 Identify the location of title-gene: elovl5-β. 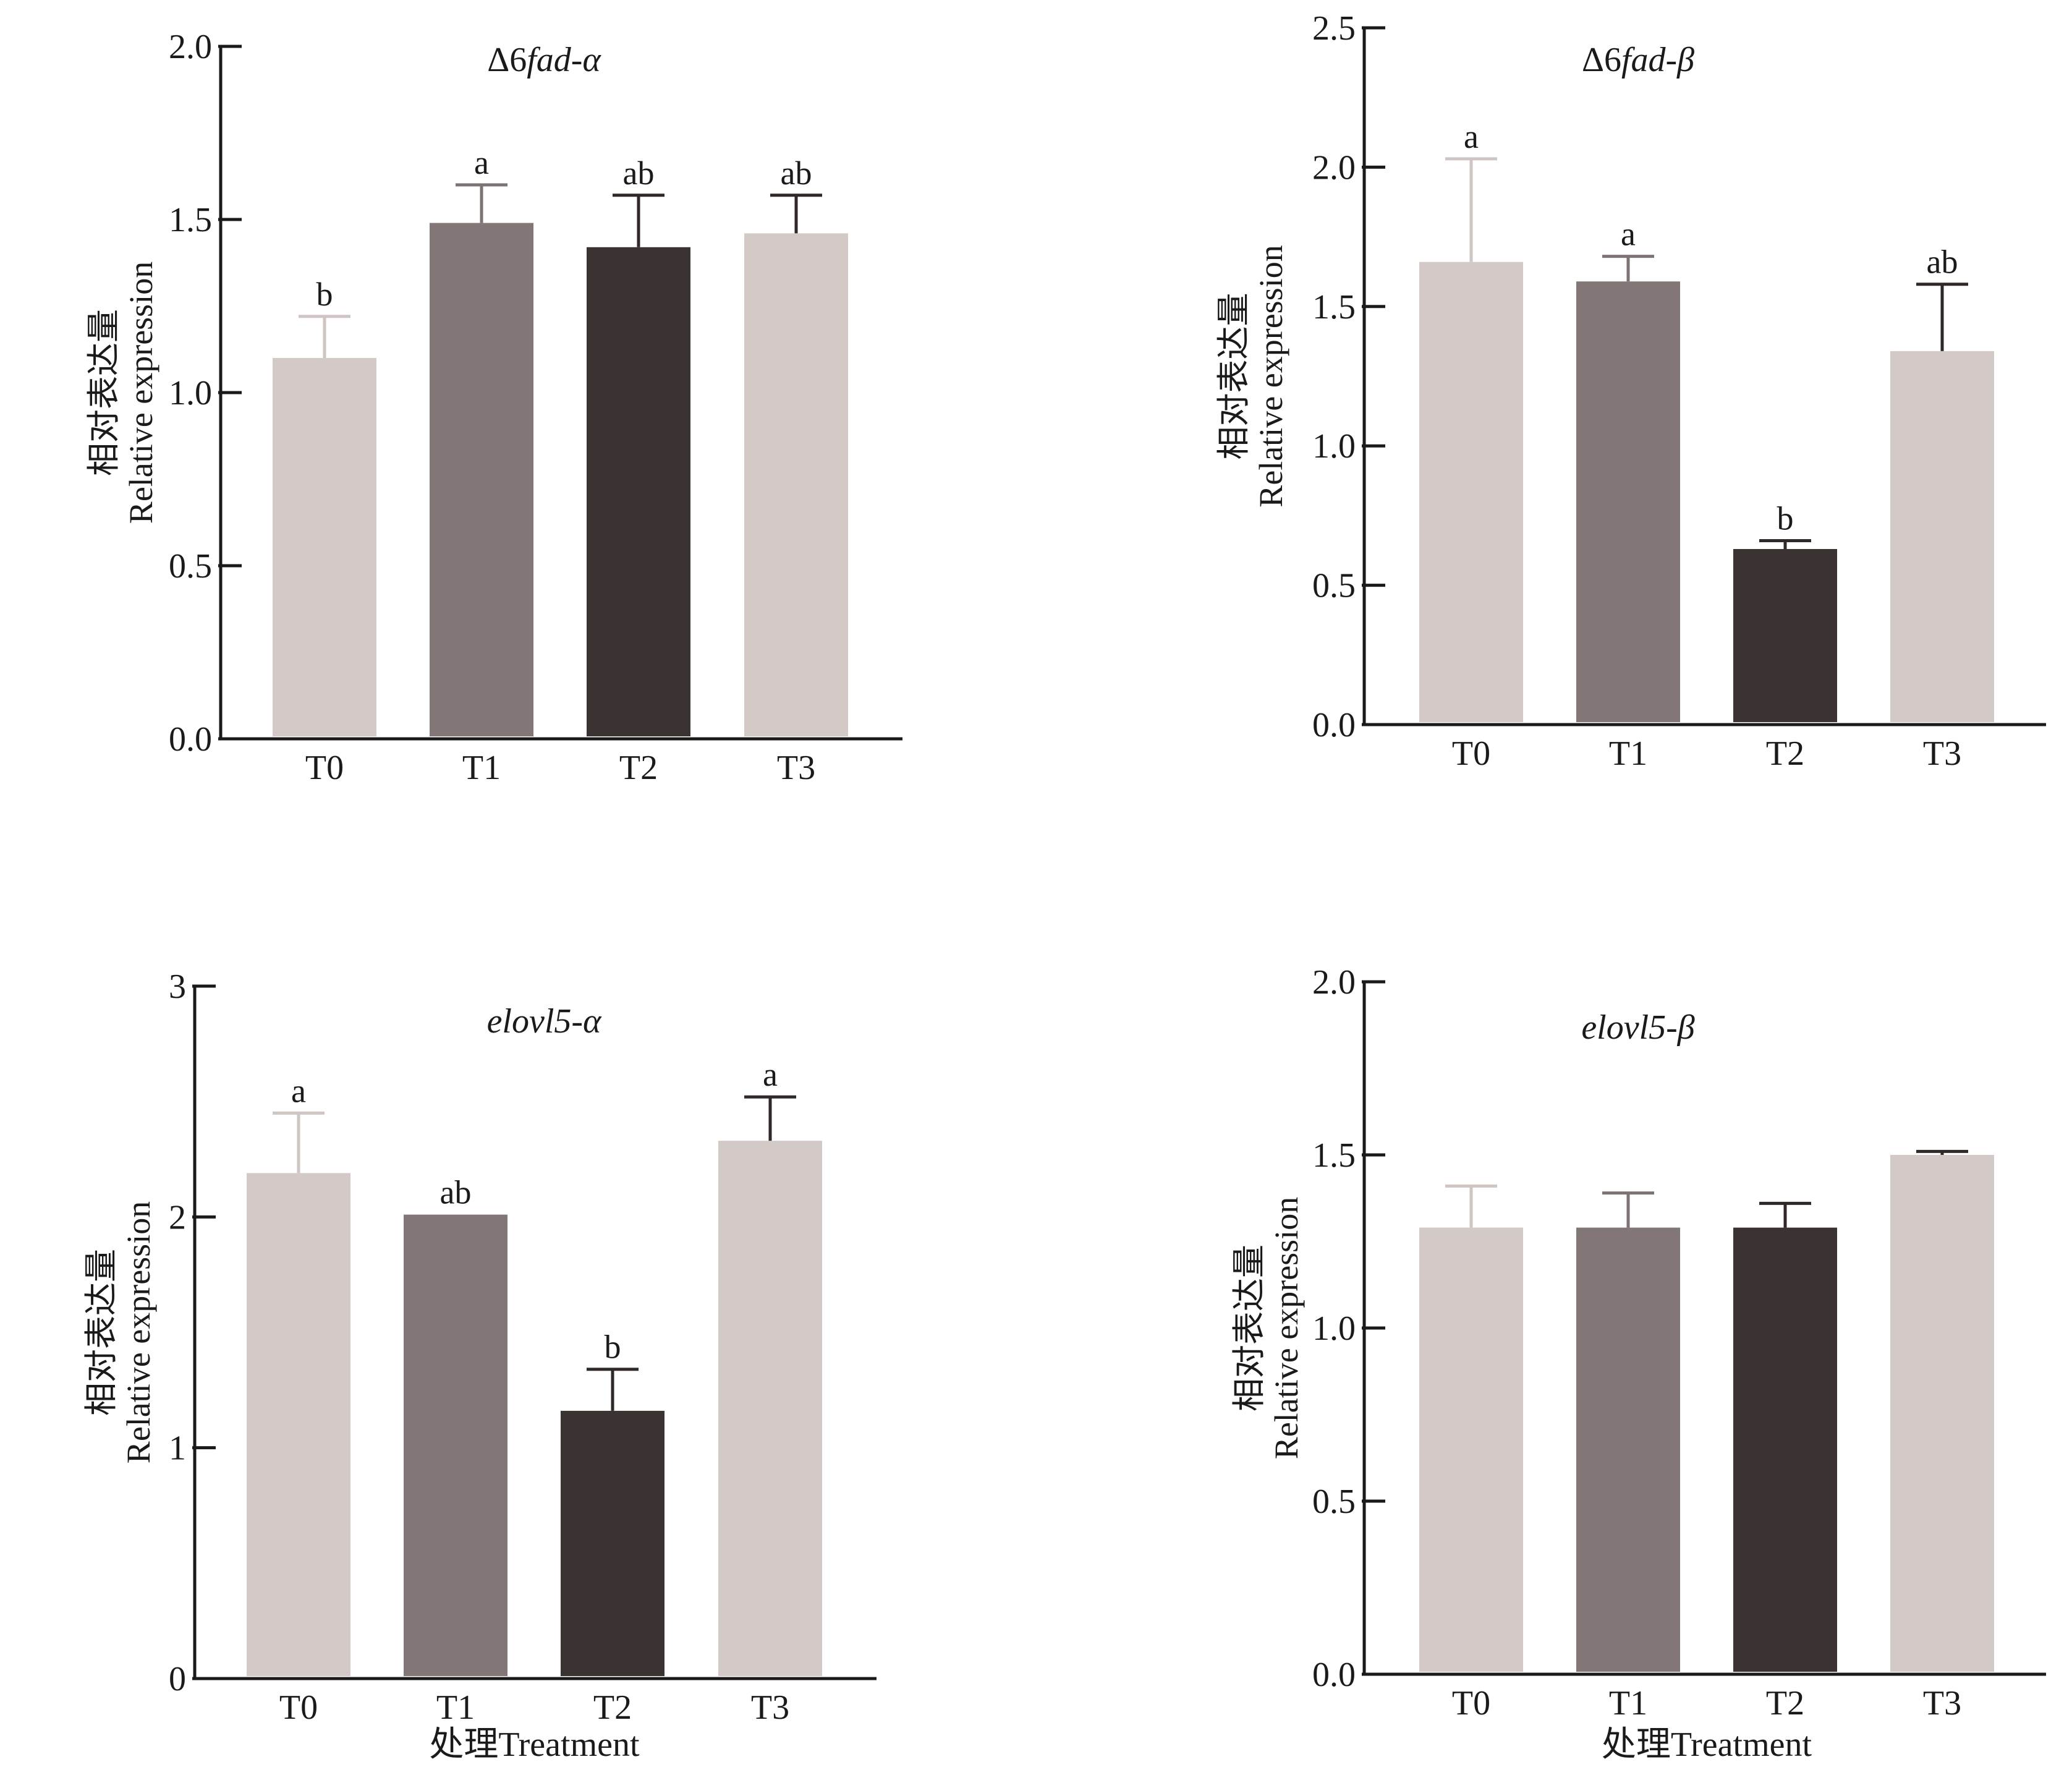
(1637, 1027).